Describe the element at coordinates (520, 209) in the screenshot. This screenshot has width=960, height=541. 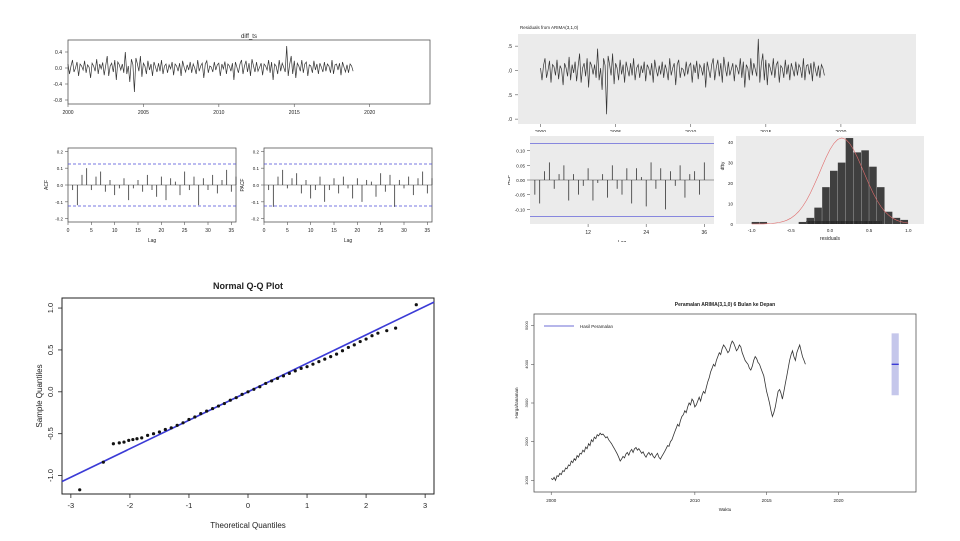
I see `y-tick-label: -0.10` at that location.